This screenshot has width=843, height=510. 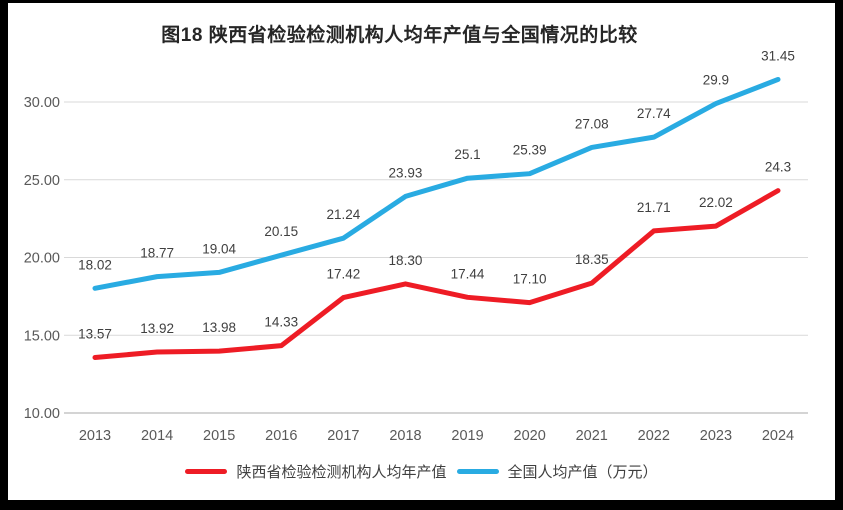 I want to click on data-label-national-2018: 23.93, so click(x=406, y=172).